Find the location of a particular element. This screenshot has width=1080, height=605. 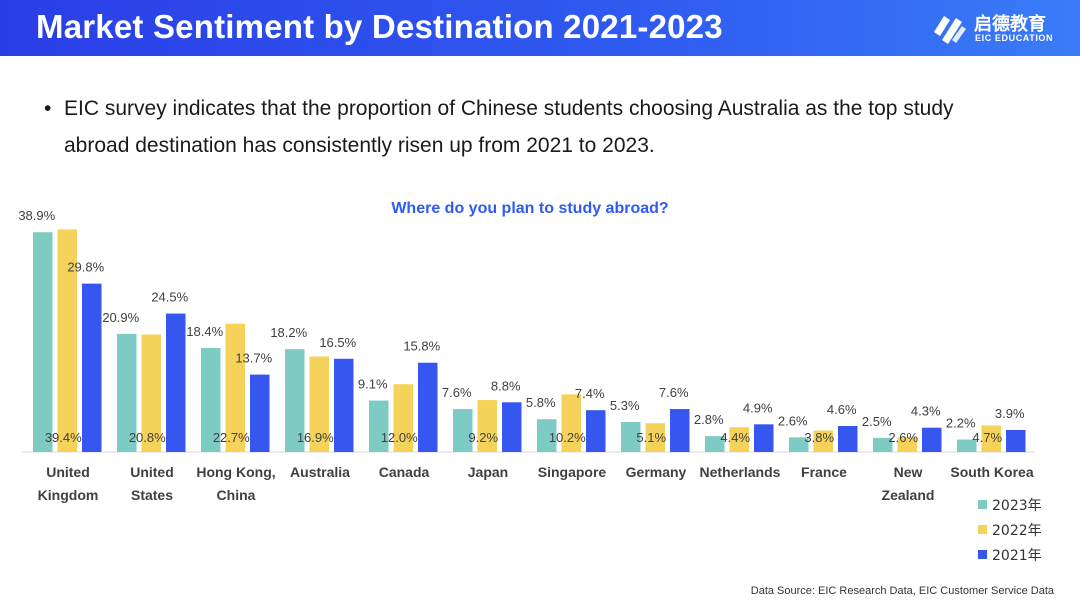

data-label-0-10: 2.5% is located at coordinates (877, 421).